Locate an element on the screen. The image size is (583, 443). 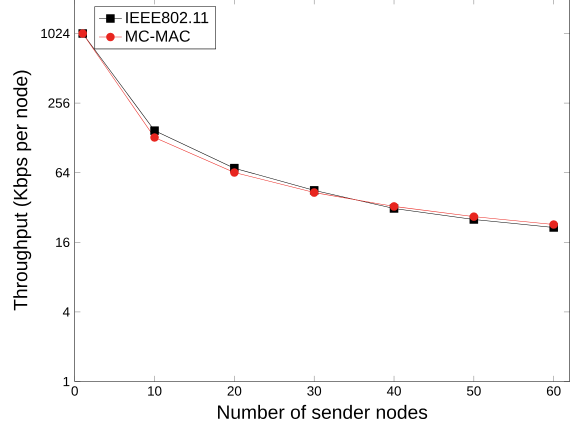
x-tick-label: 30 is located at coordinates (314, 391).